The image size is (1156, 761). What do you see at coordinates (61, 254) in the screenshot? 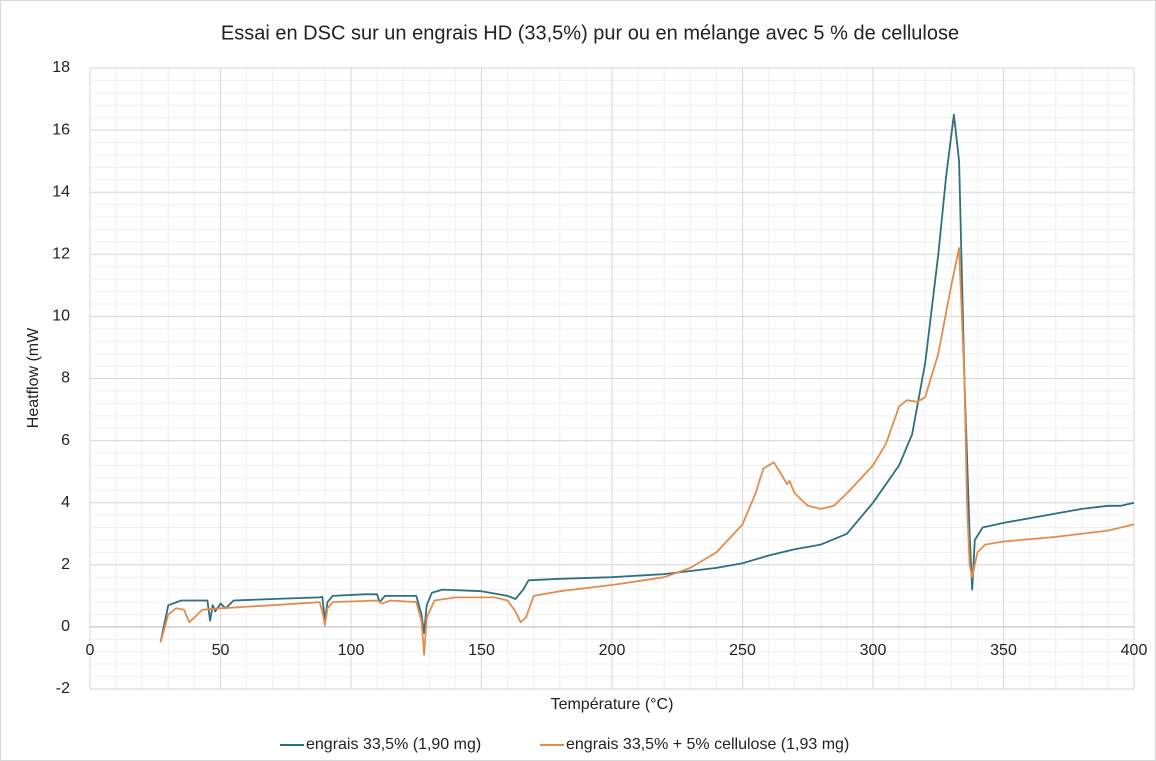
I see `y-tick-label: 12` at bounding box center [61, 254].